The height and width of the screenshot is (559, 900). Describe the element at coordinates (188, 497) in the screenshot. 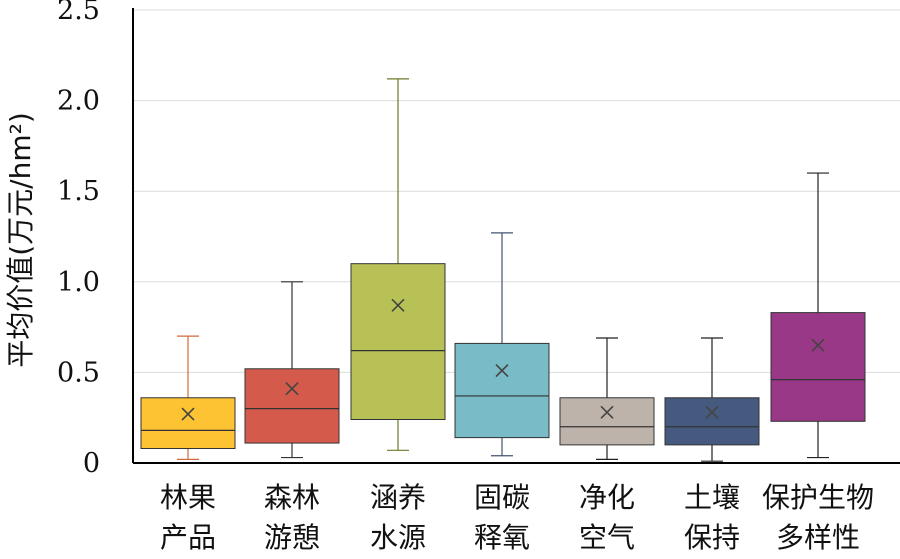

I see `x-label-line1-0: 林果` at that location.